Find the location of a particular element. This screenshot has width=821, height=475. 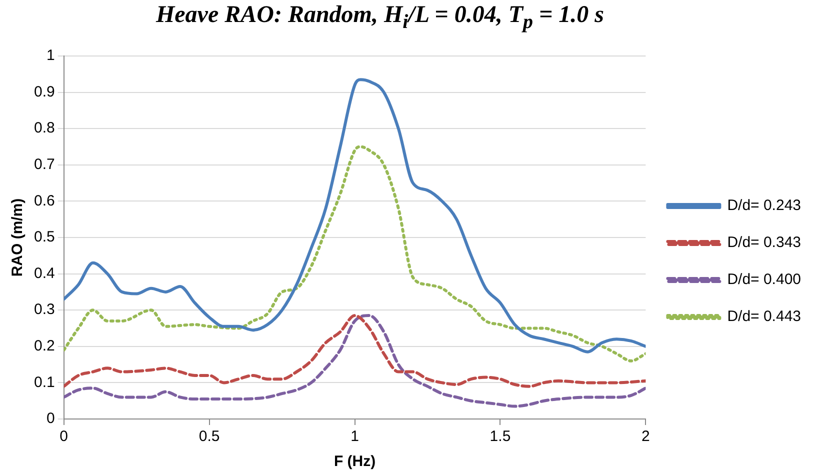

x-tick-label: 2 is located at coordinates (646, 437).